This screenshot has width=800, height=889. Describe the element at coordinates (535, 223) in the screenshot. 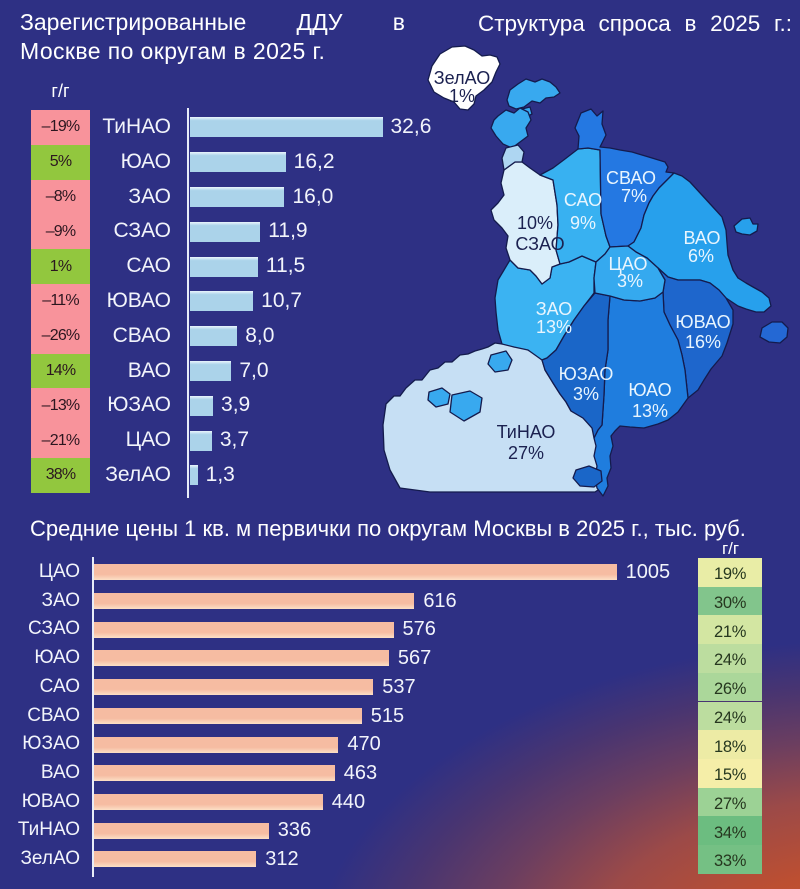

I see `svg-text: 10%` at that location.